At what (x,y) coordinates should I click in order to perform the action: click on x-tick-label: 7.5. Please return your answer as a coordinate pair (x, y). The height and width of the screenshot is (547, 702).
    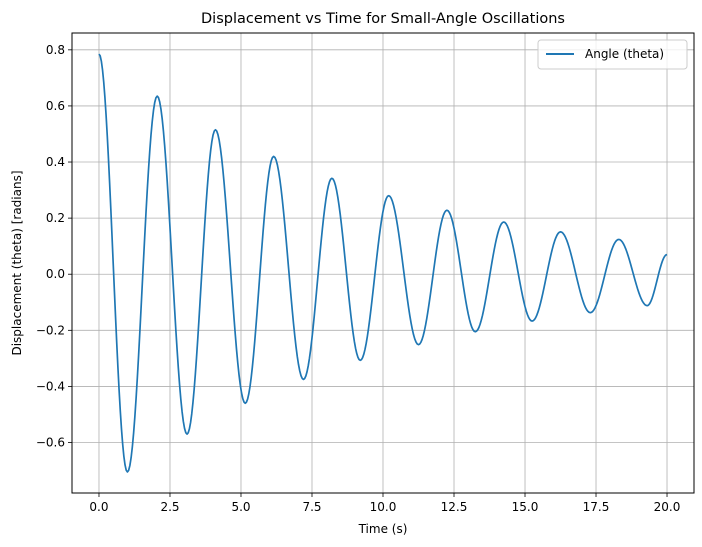
    Looking at the image, I should click on (311, 507).